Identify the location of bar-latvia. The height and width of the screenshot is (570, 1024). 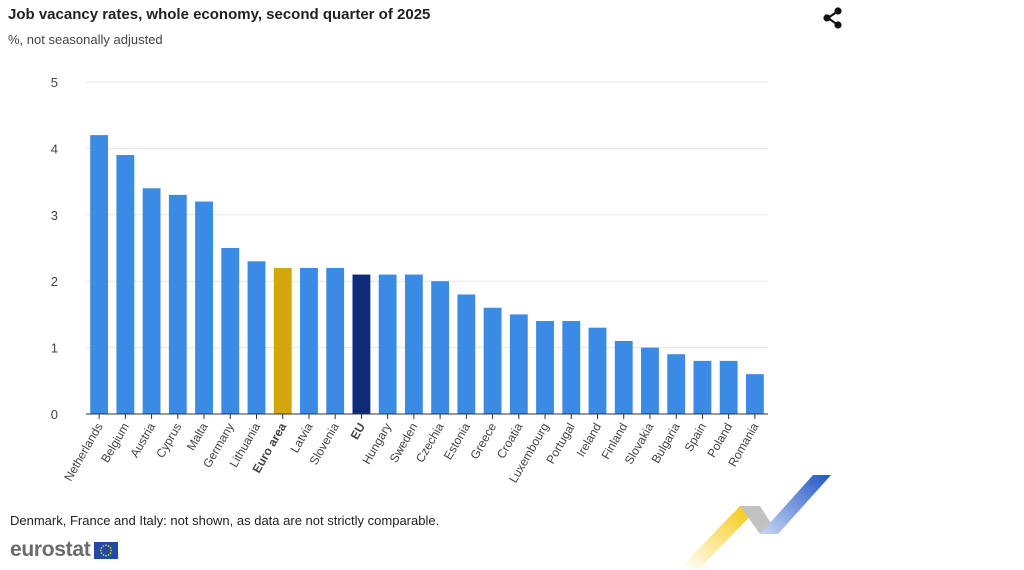
(309, 340).